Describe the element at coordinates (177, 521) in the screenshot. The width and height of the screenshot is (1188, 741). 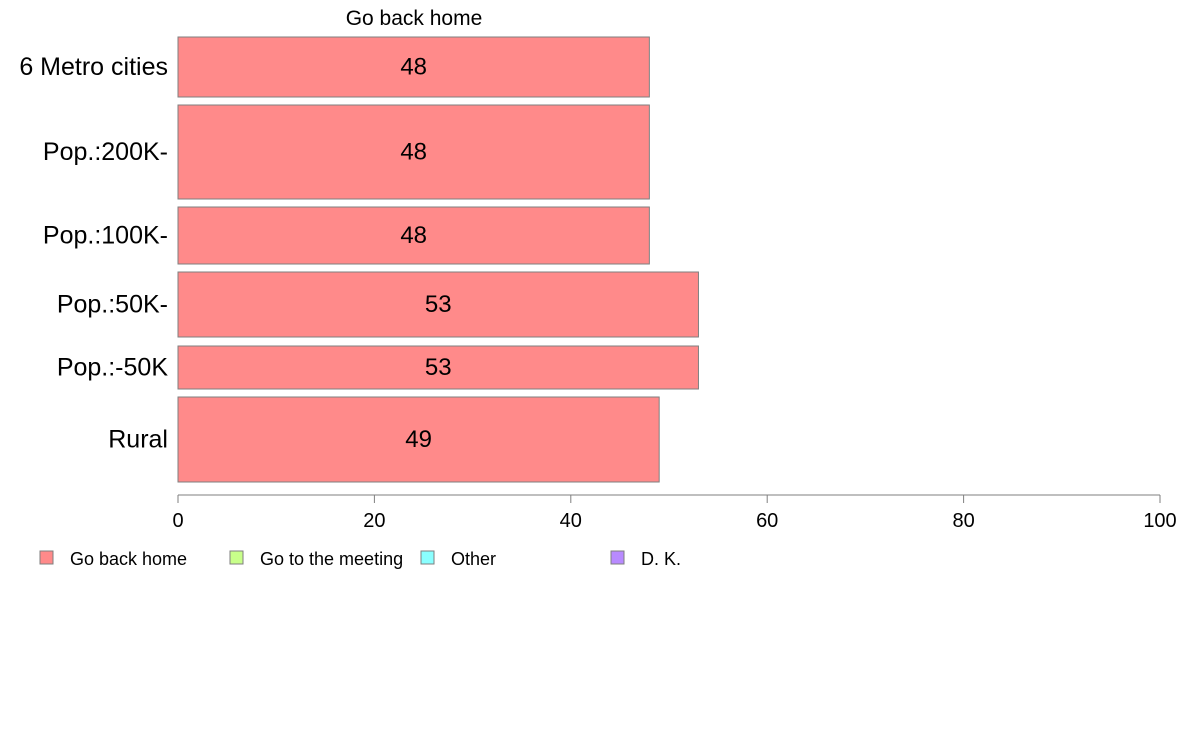
I see `x-tick-label-0: 0` at that location.